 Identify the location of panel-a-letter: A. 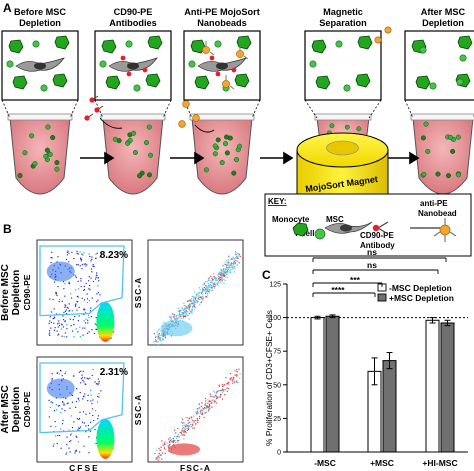
(7, 8).